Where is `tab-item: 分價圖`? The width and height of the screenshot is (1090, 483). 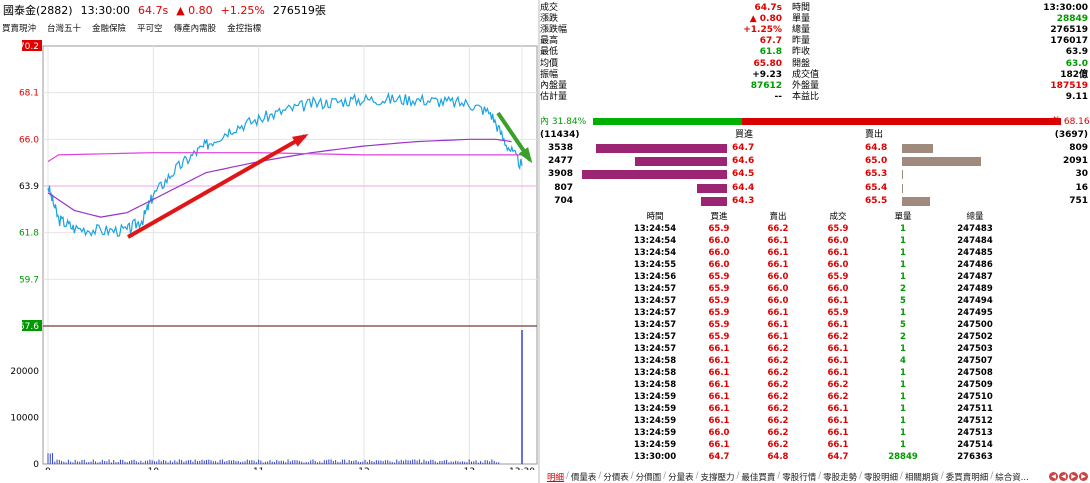 tab-item: 分價圖 is located at coordinates (648, 478).